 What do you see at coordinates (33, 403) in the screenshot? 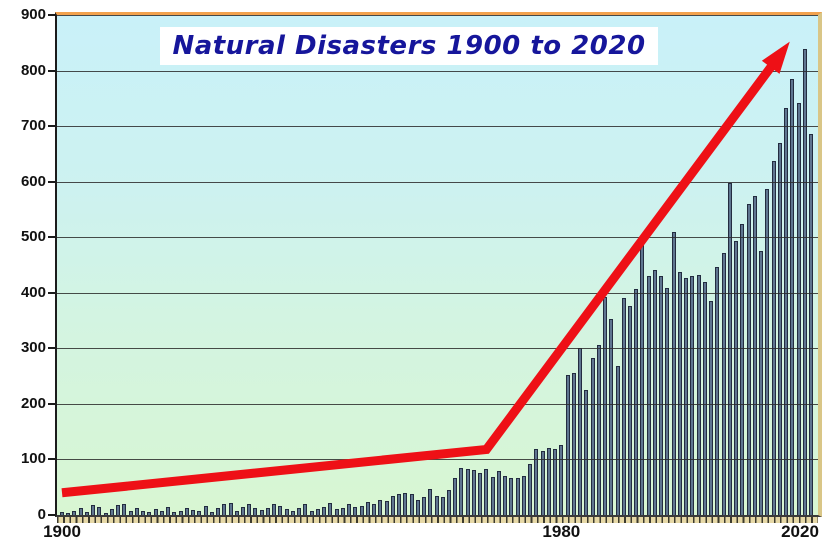
I see `y-axis-tick-label: 200` at bounding box center [33, 403].